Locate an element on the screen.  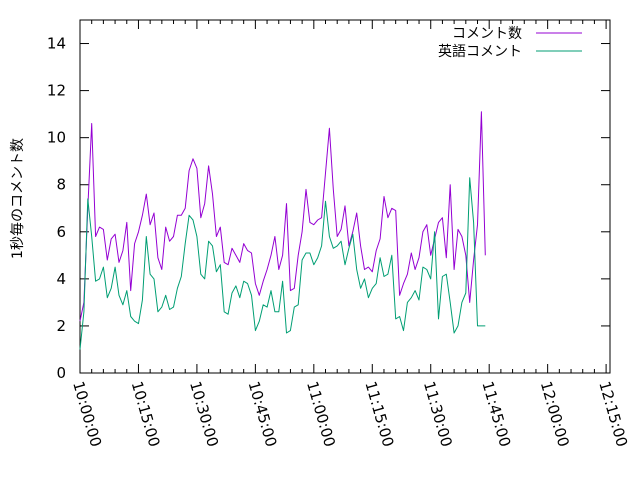
x-tick-label: 12:15:00 is located at coordinates (613, 414).